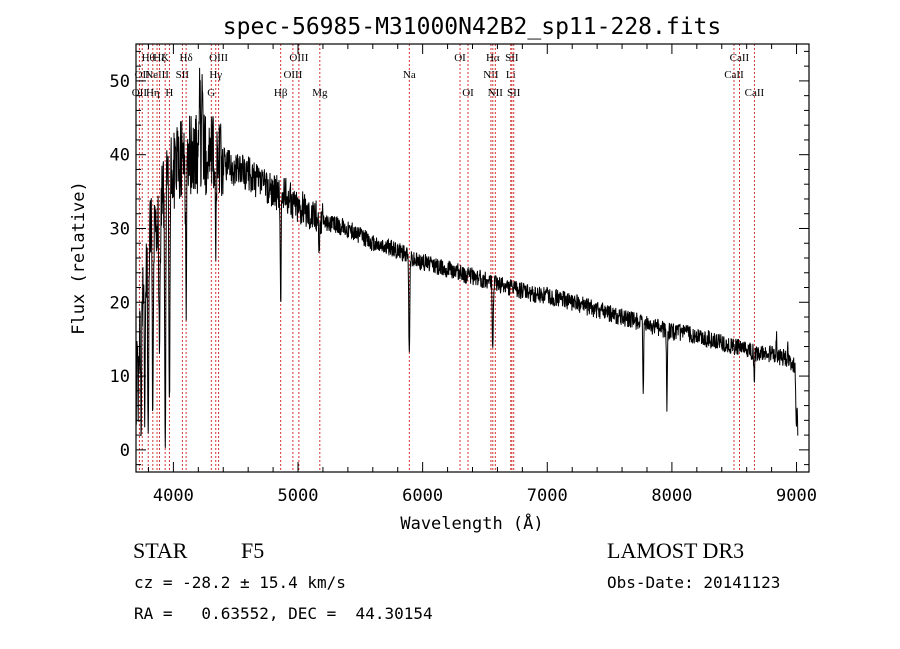  What do you see at coordinates (796, 496) in the screenshot?
I see `x-tick-label: 9000` at bounding box center [796, 496].